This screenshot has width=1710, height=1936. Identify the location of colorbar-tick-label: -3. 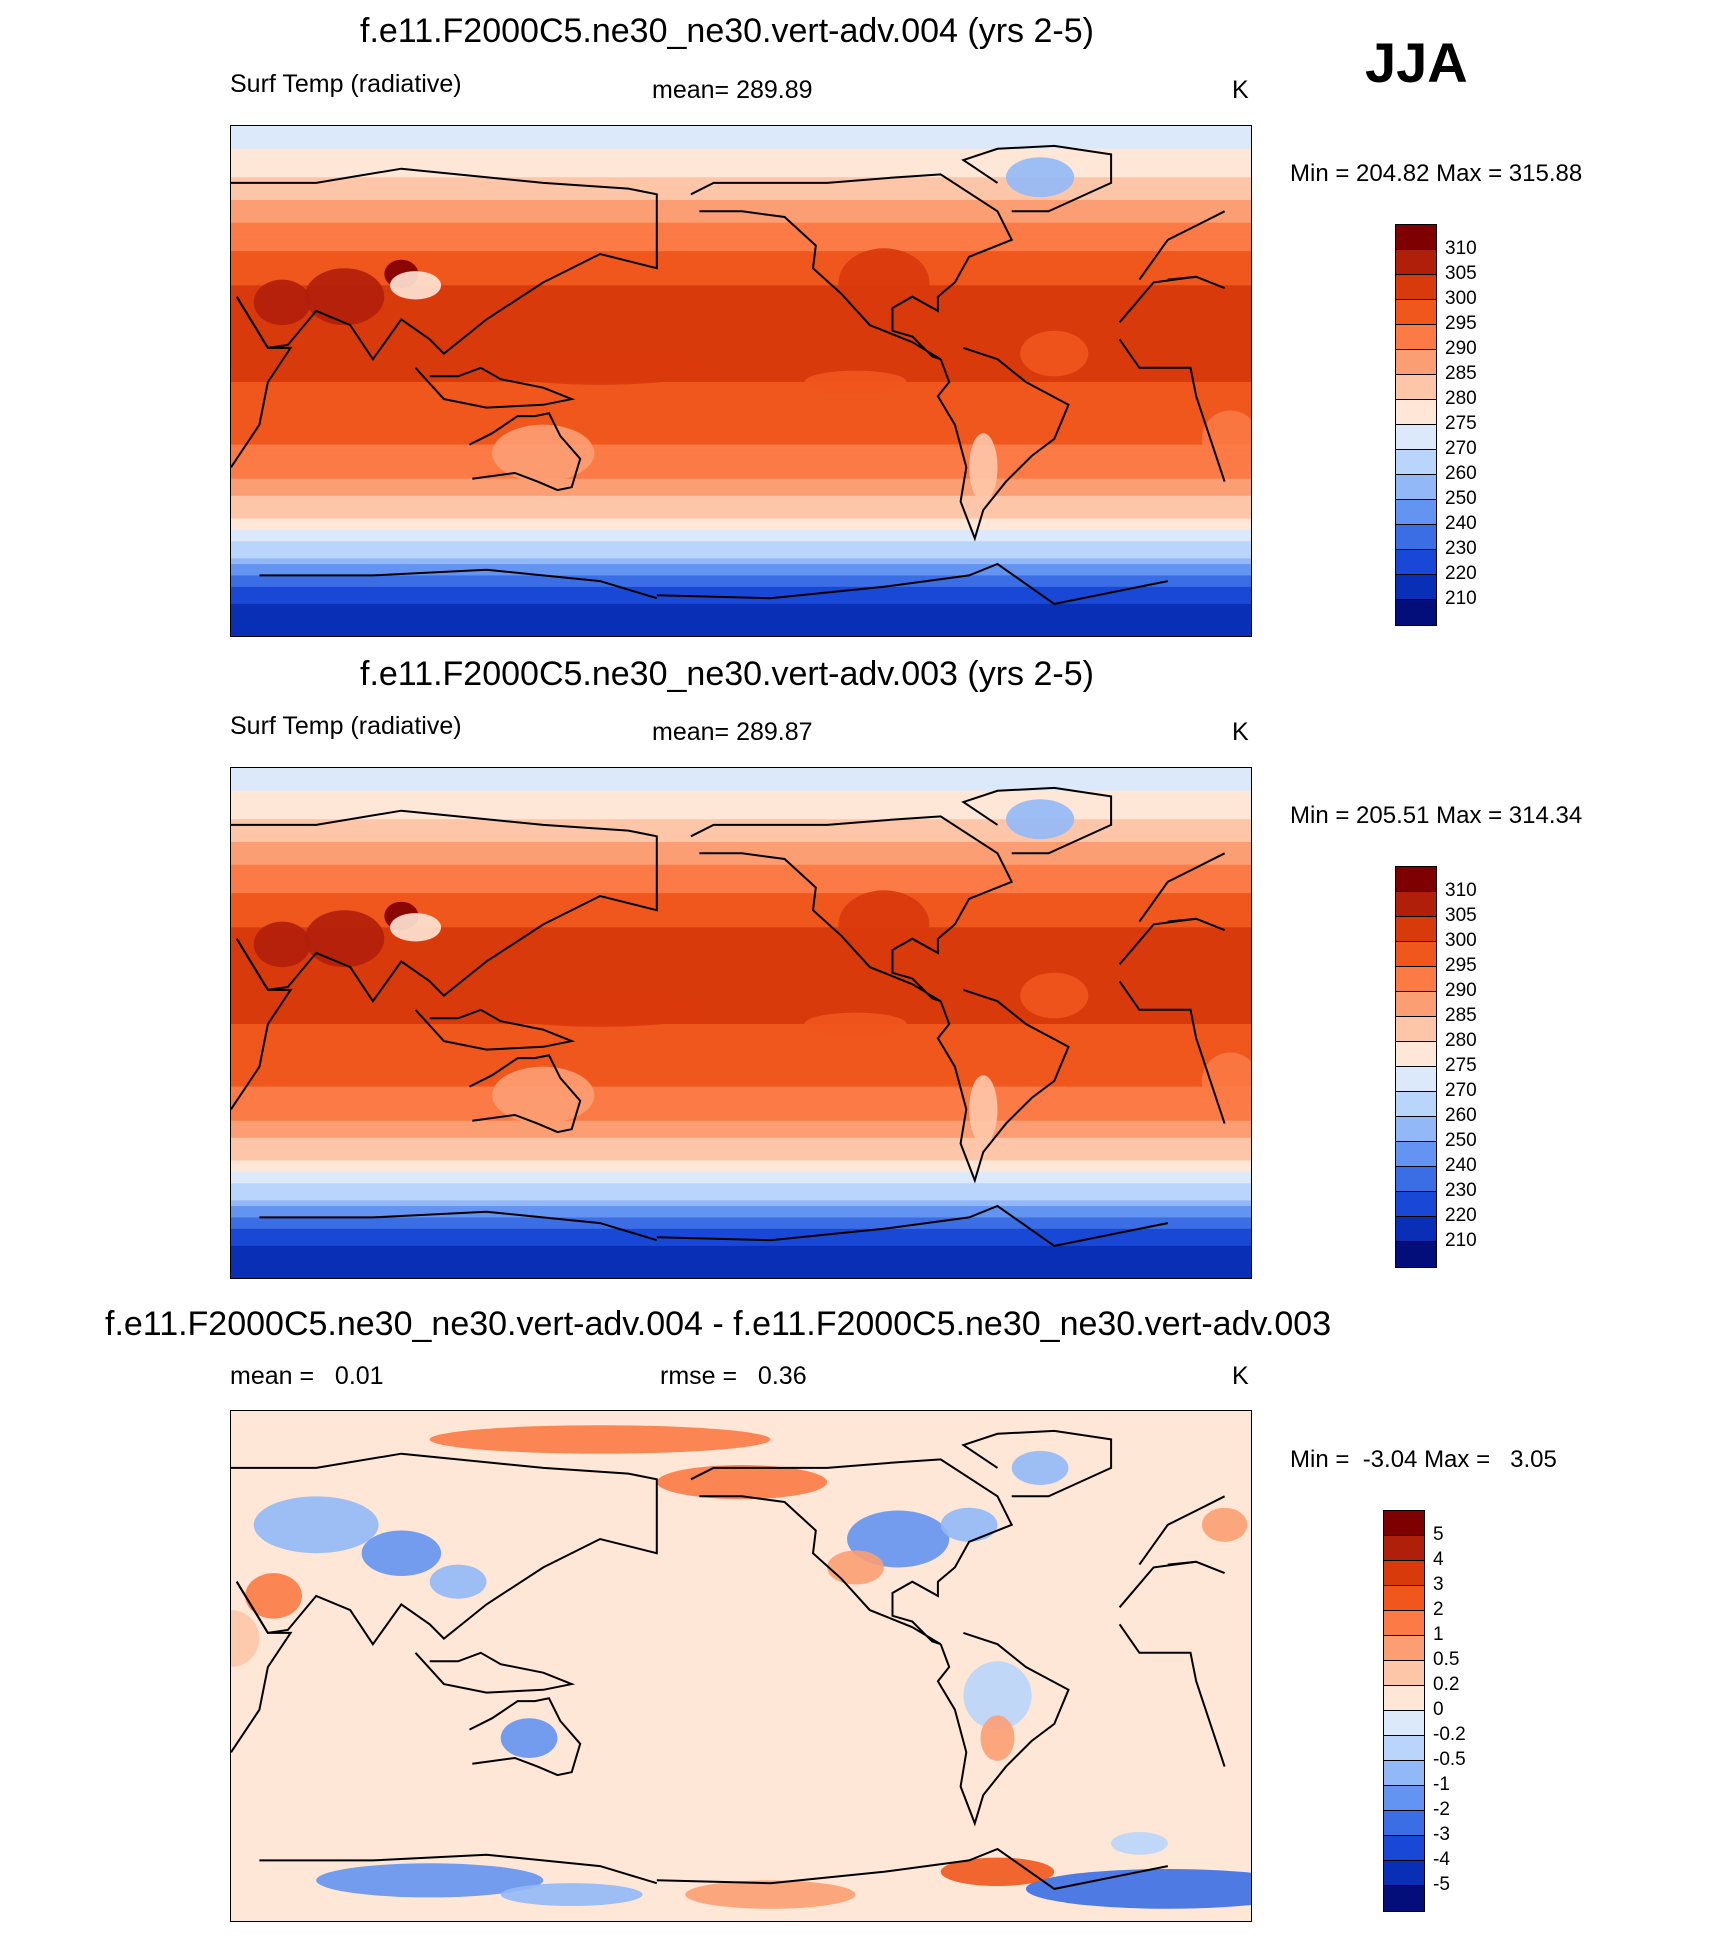
(1441, 1834).